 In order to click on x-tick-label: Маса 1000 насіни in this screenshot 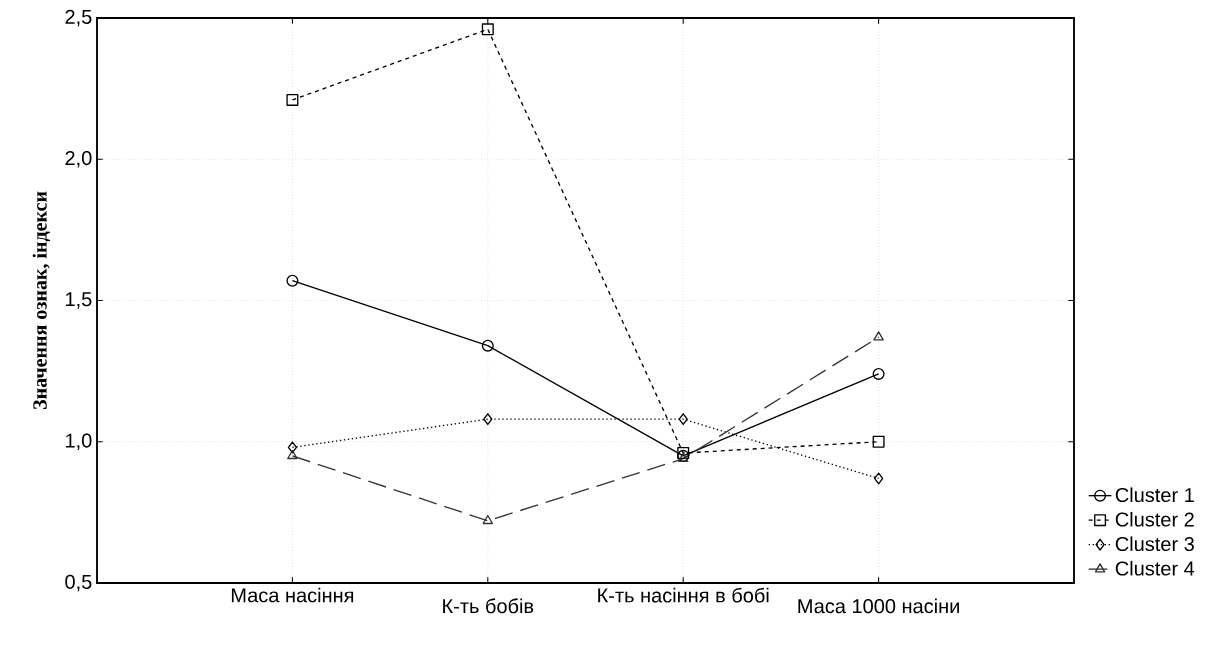, I will do `click(878, 606)`.